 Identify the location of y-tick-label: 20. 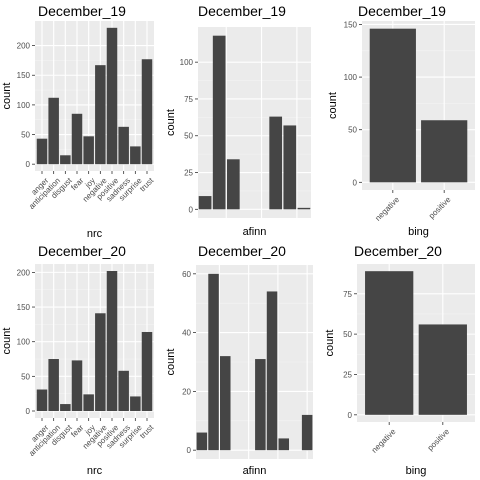
(186, 391).